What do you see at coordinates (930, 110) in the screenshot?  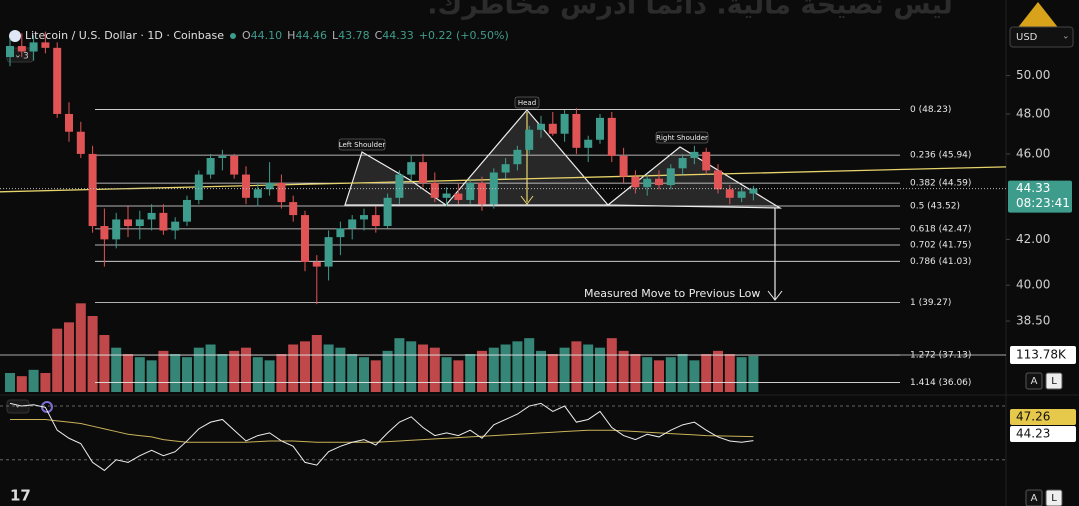 I see `fib-label: 0 (48.23)` at bounding box center [930, 110].